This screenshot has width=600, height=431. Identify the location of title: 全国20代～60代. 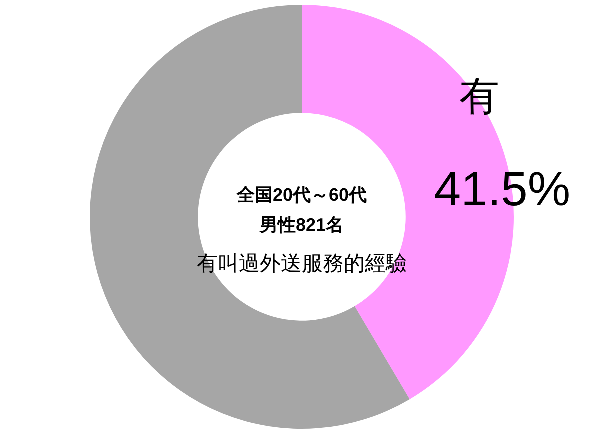
(302, 195).